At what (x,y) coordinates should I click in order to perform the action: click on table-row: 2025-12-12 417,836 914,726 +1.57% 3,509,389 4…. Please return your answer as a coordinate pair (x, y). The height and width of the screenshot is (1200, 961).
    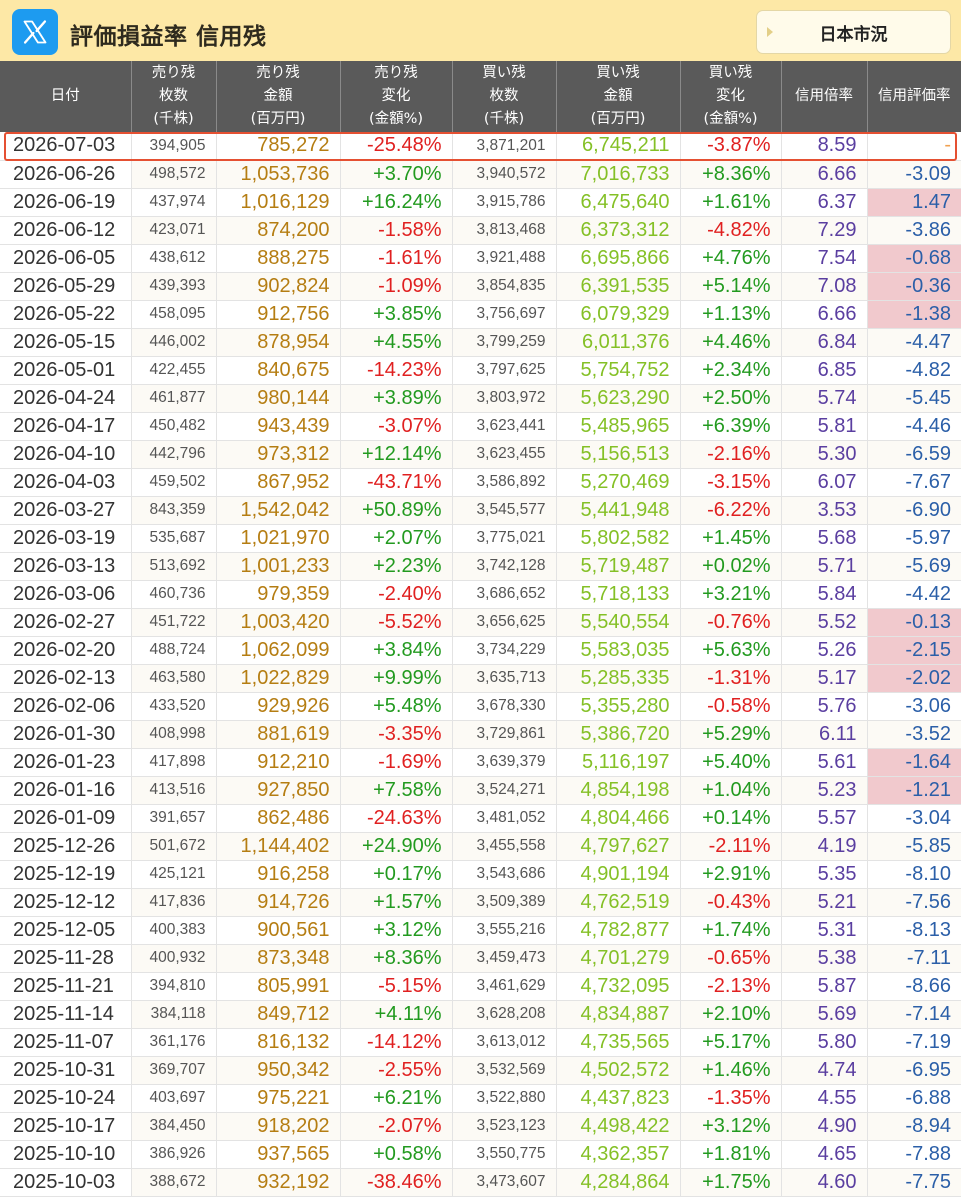
    Looking at the image, I should click on (480, 902).